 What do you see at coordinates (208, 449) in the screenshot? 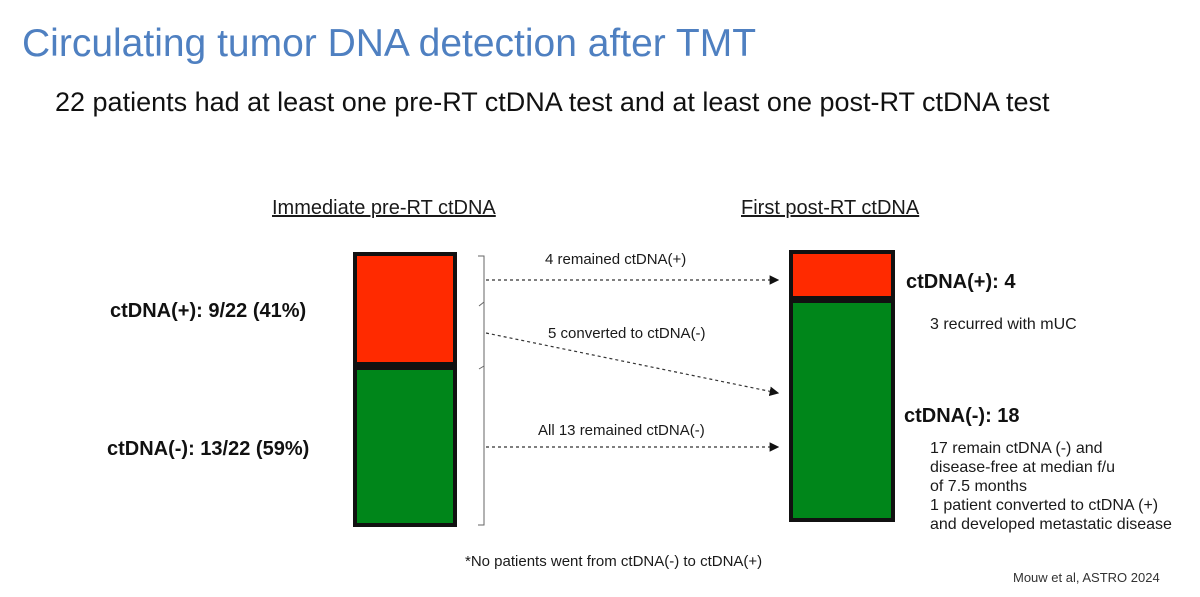
I see `pre-negative-label: ctDNA(-): 13/22 (59%)` at bounding box center [208, 449].